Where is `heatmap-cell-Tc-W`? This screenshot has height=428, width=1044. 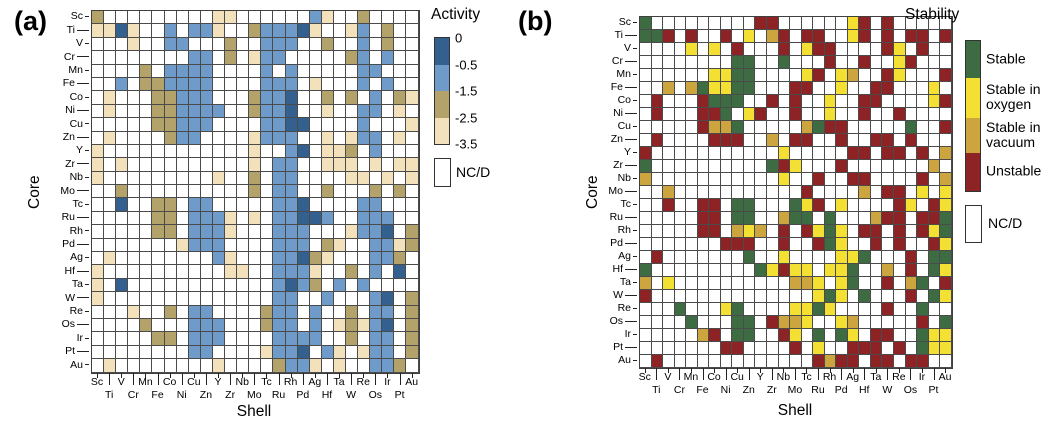 heatmap-cell-Tc-W is located at coordinates (352, 205).